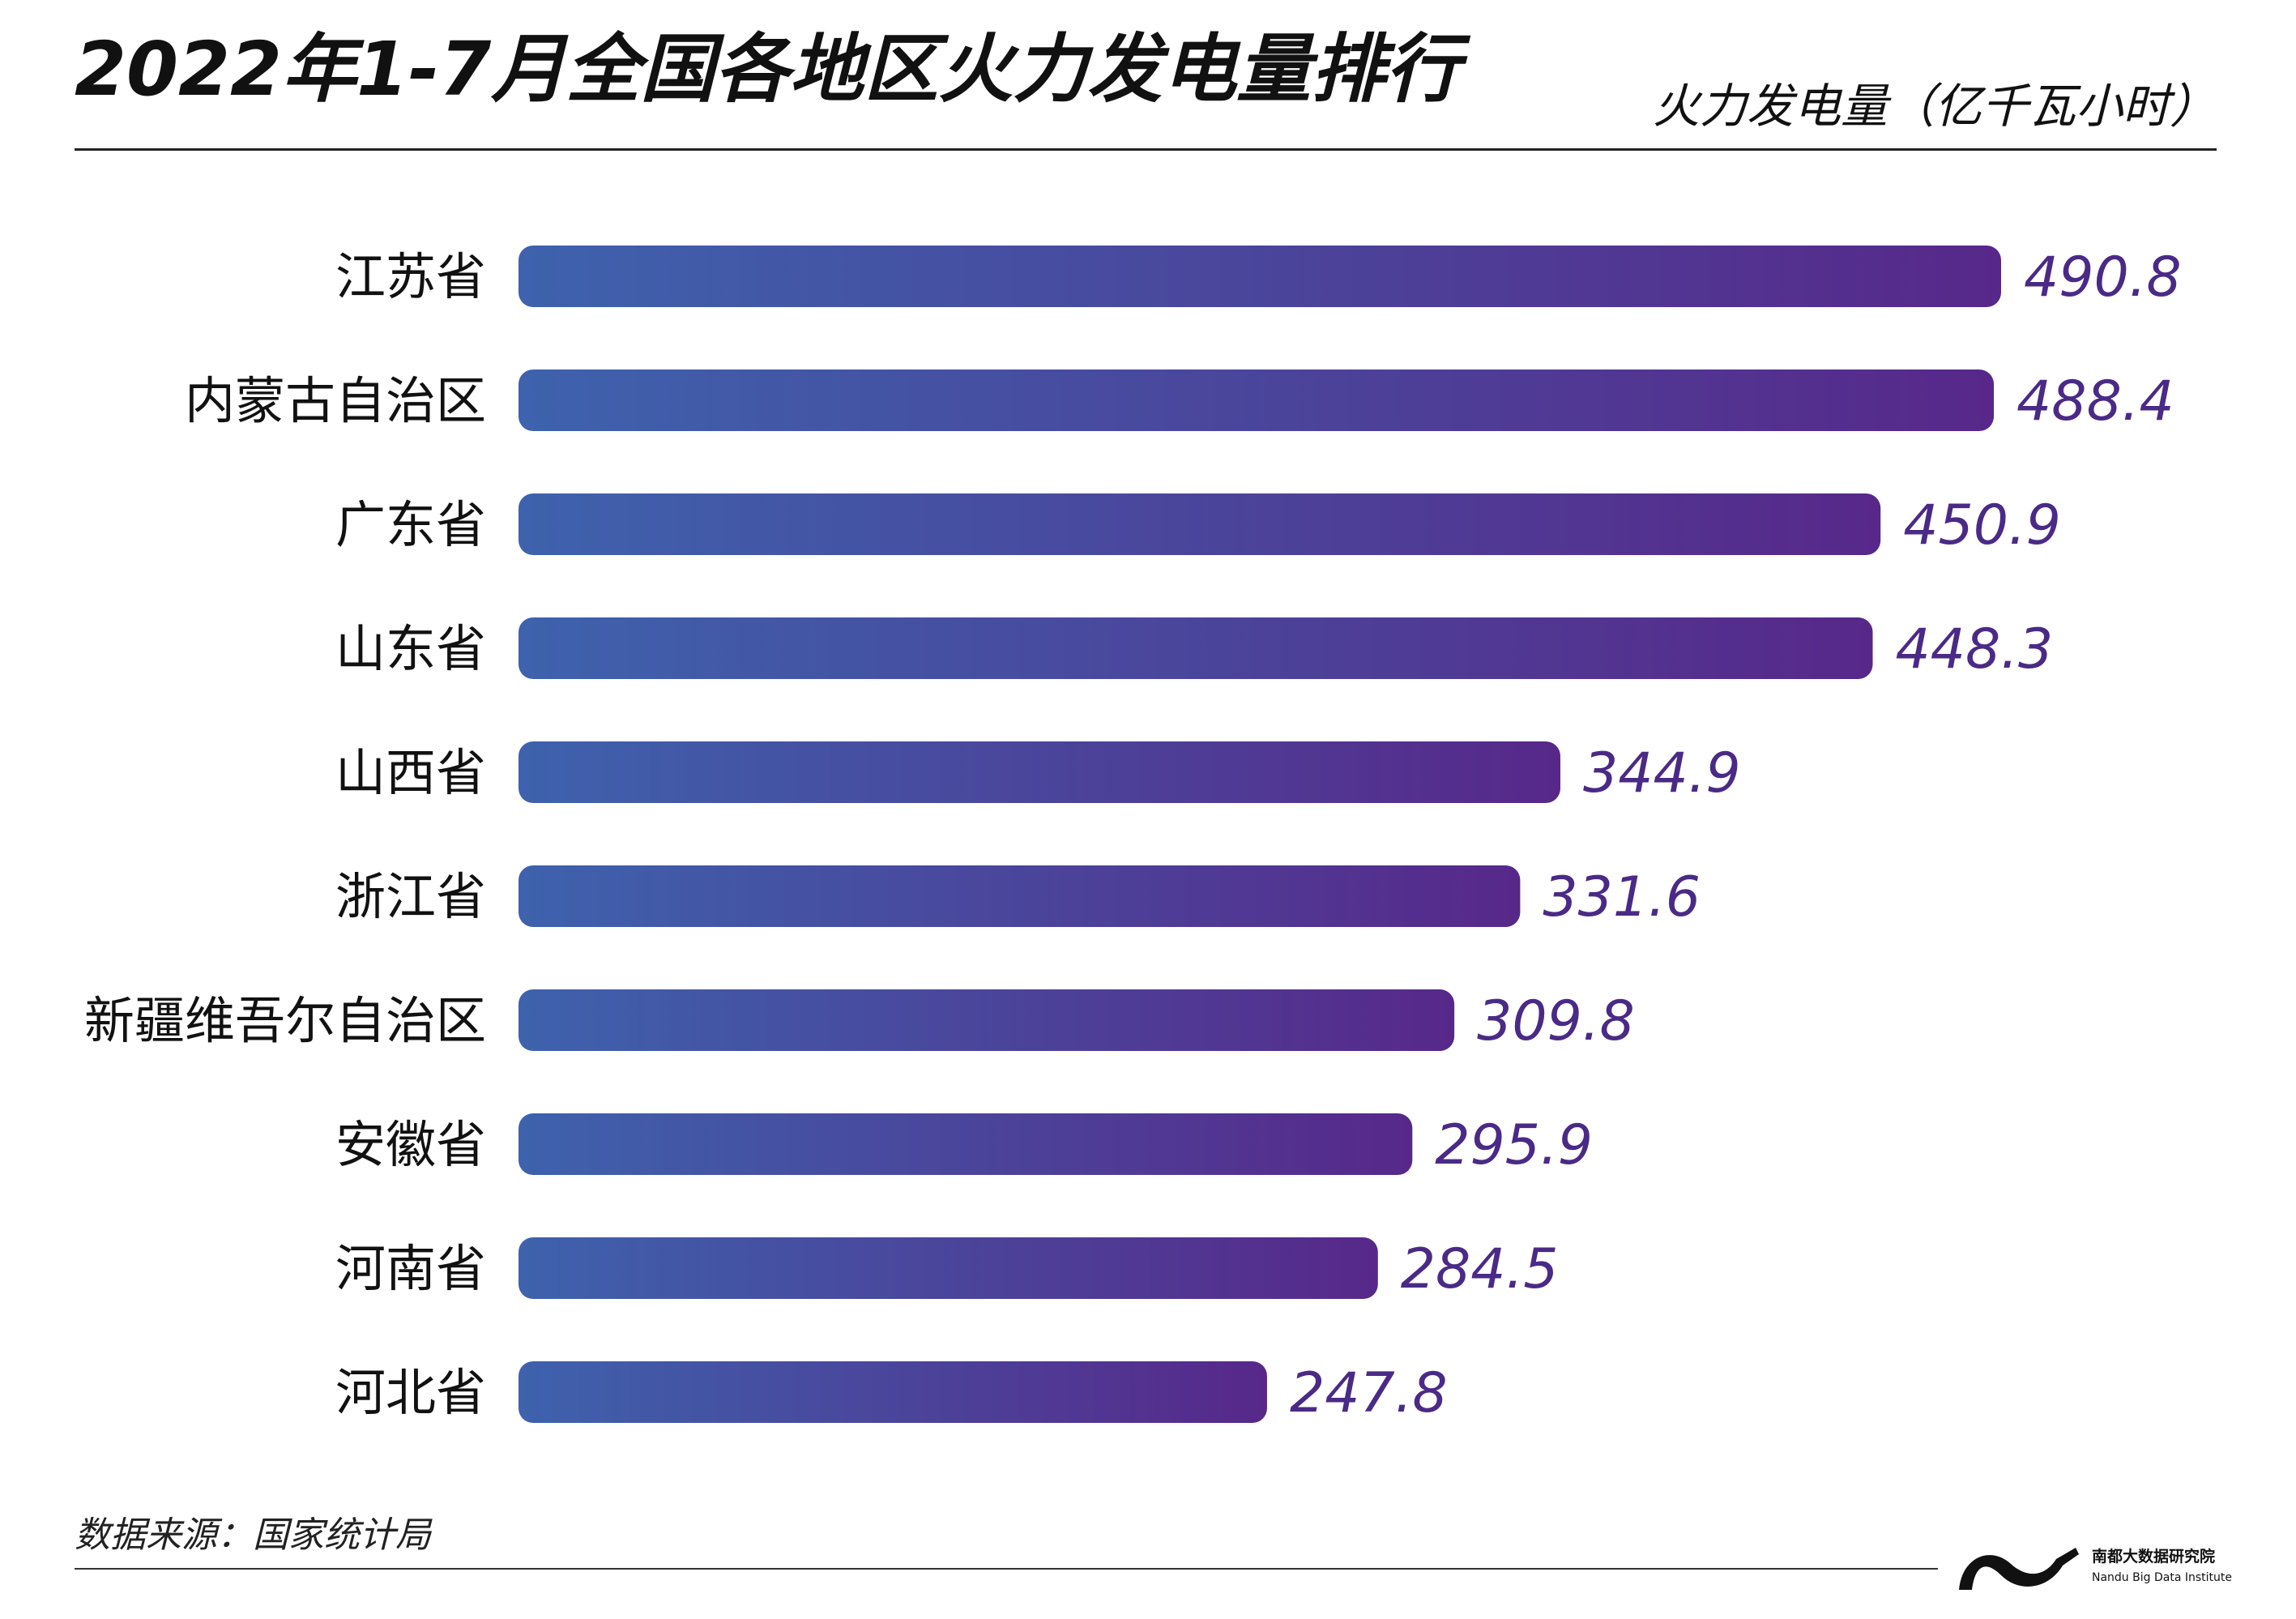 Image resolution: width=2296 pixels, height=1619 pixels. Describe the element at coordinates (1982, 525) in the screenshot. I see `value-label: 450.9` at that location.